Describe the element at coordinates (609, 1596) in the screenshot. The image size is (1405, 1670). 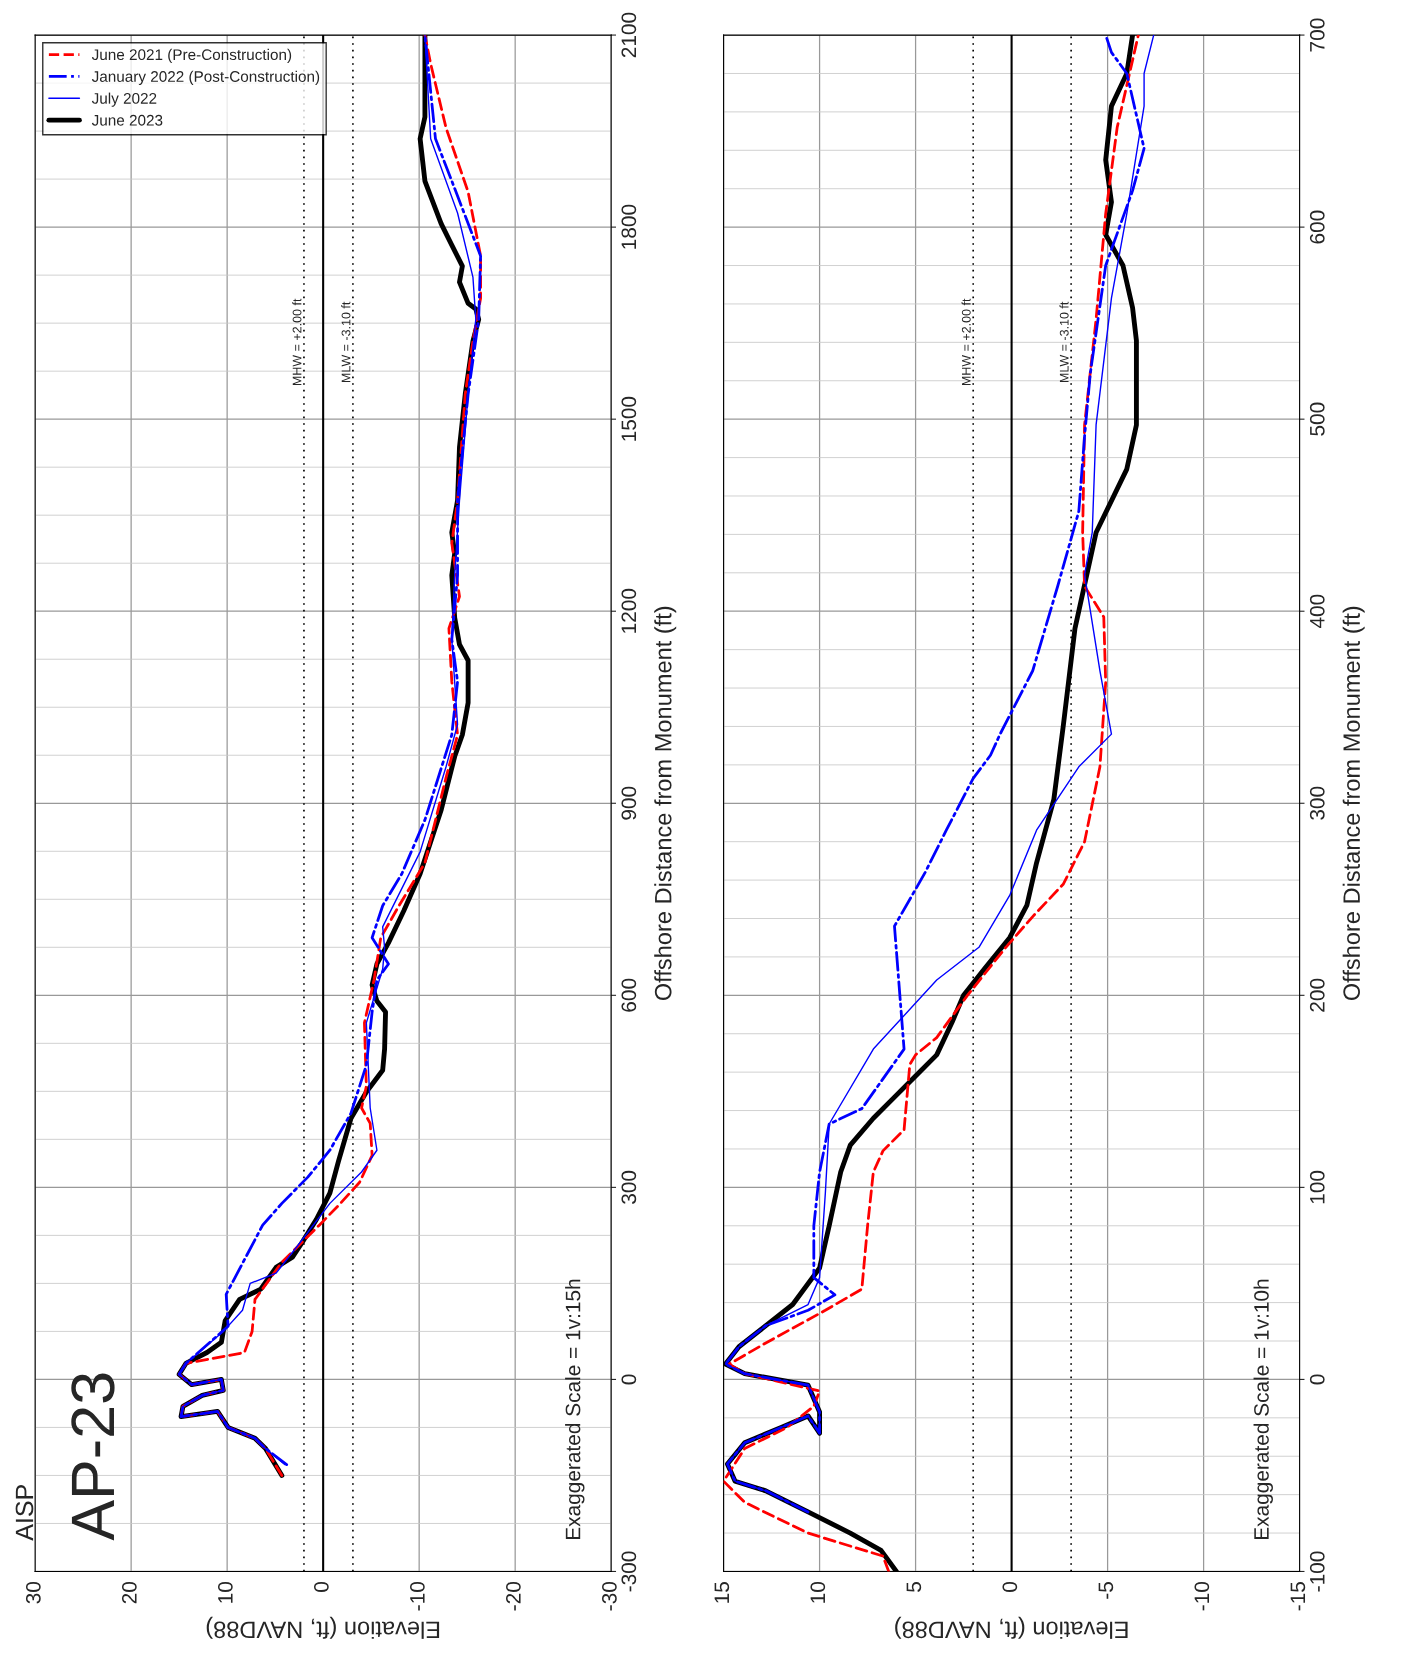
I see `x-tick-label: -30` at that location.